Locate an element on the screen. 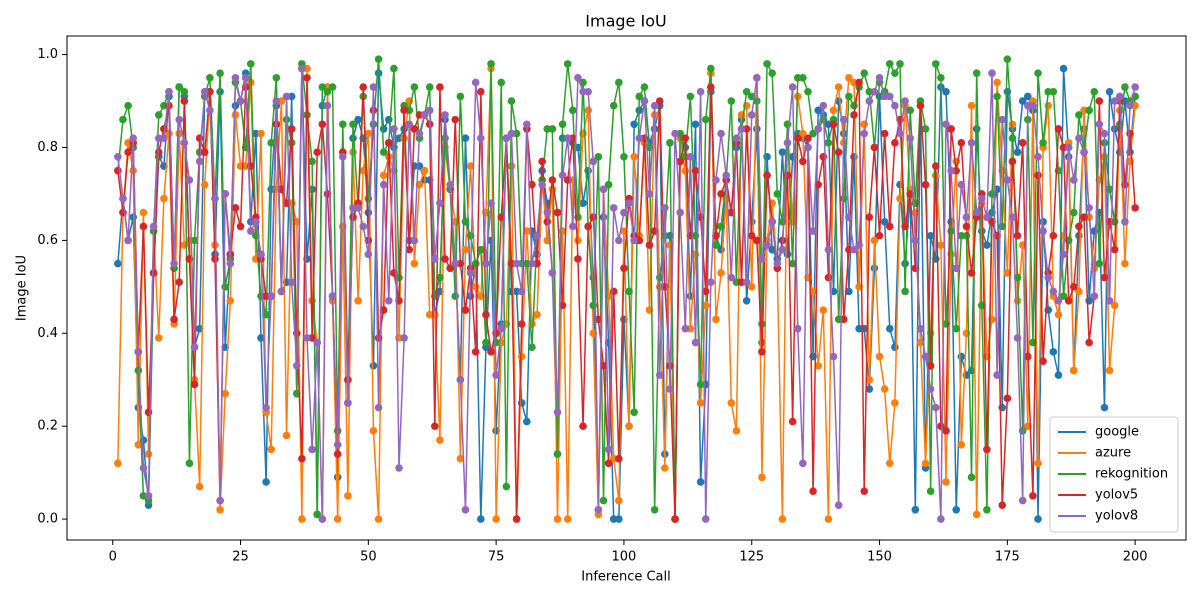 The width and height of the screenshot is (1200, 600). x-tick-label: 150 is located at coordinates (879, 557).